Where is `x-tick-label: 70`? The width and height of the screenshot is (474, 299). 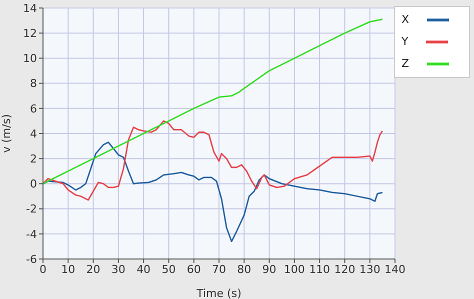 x-tick-label: 70 is located at coordinates (219, 269).